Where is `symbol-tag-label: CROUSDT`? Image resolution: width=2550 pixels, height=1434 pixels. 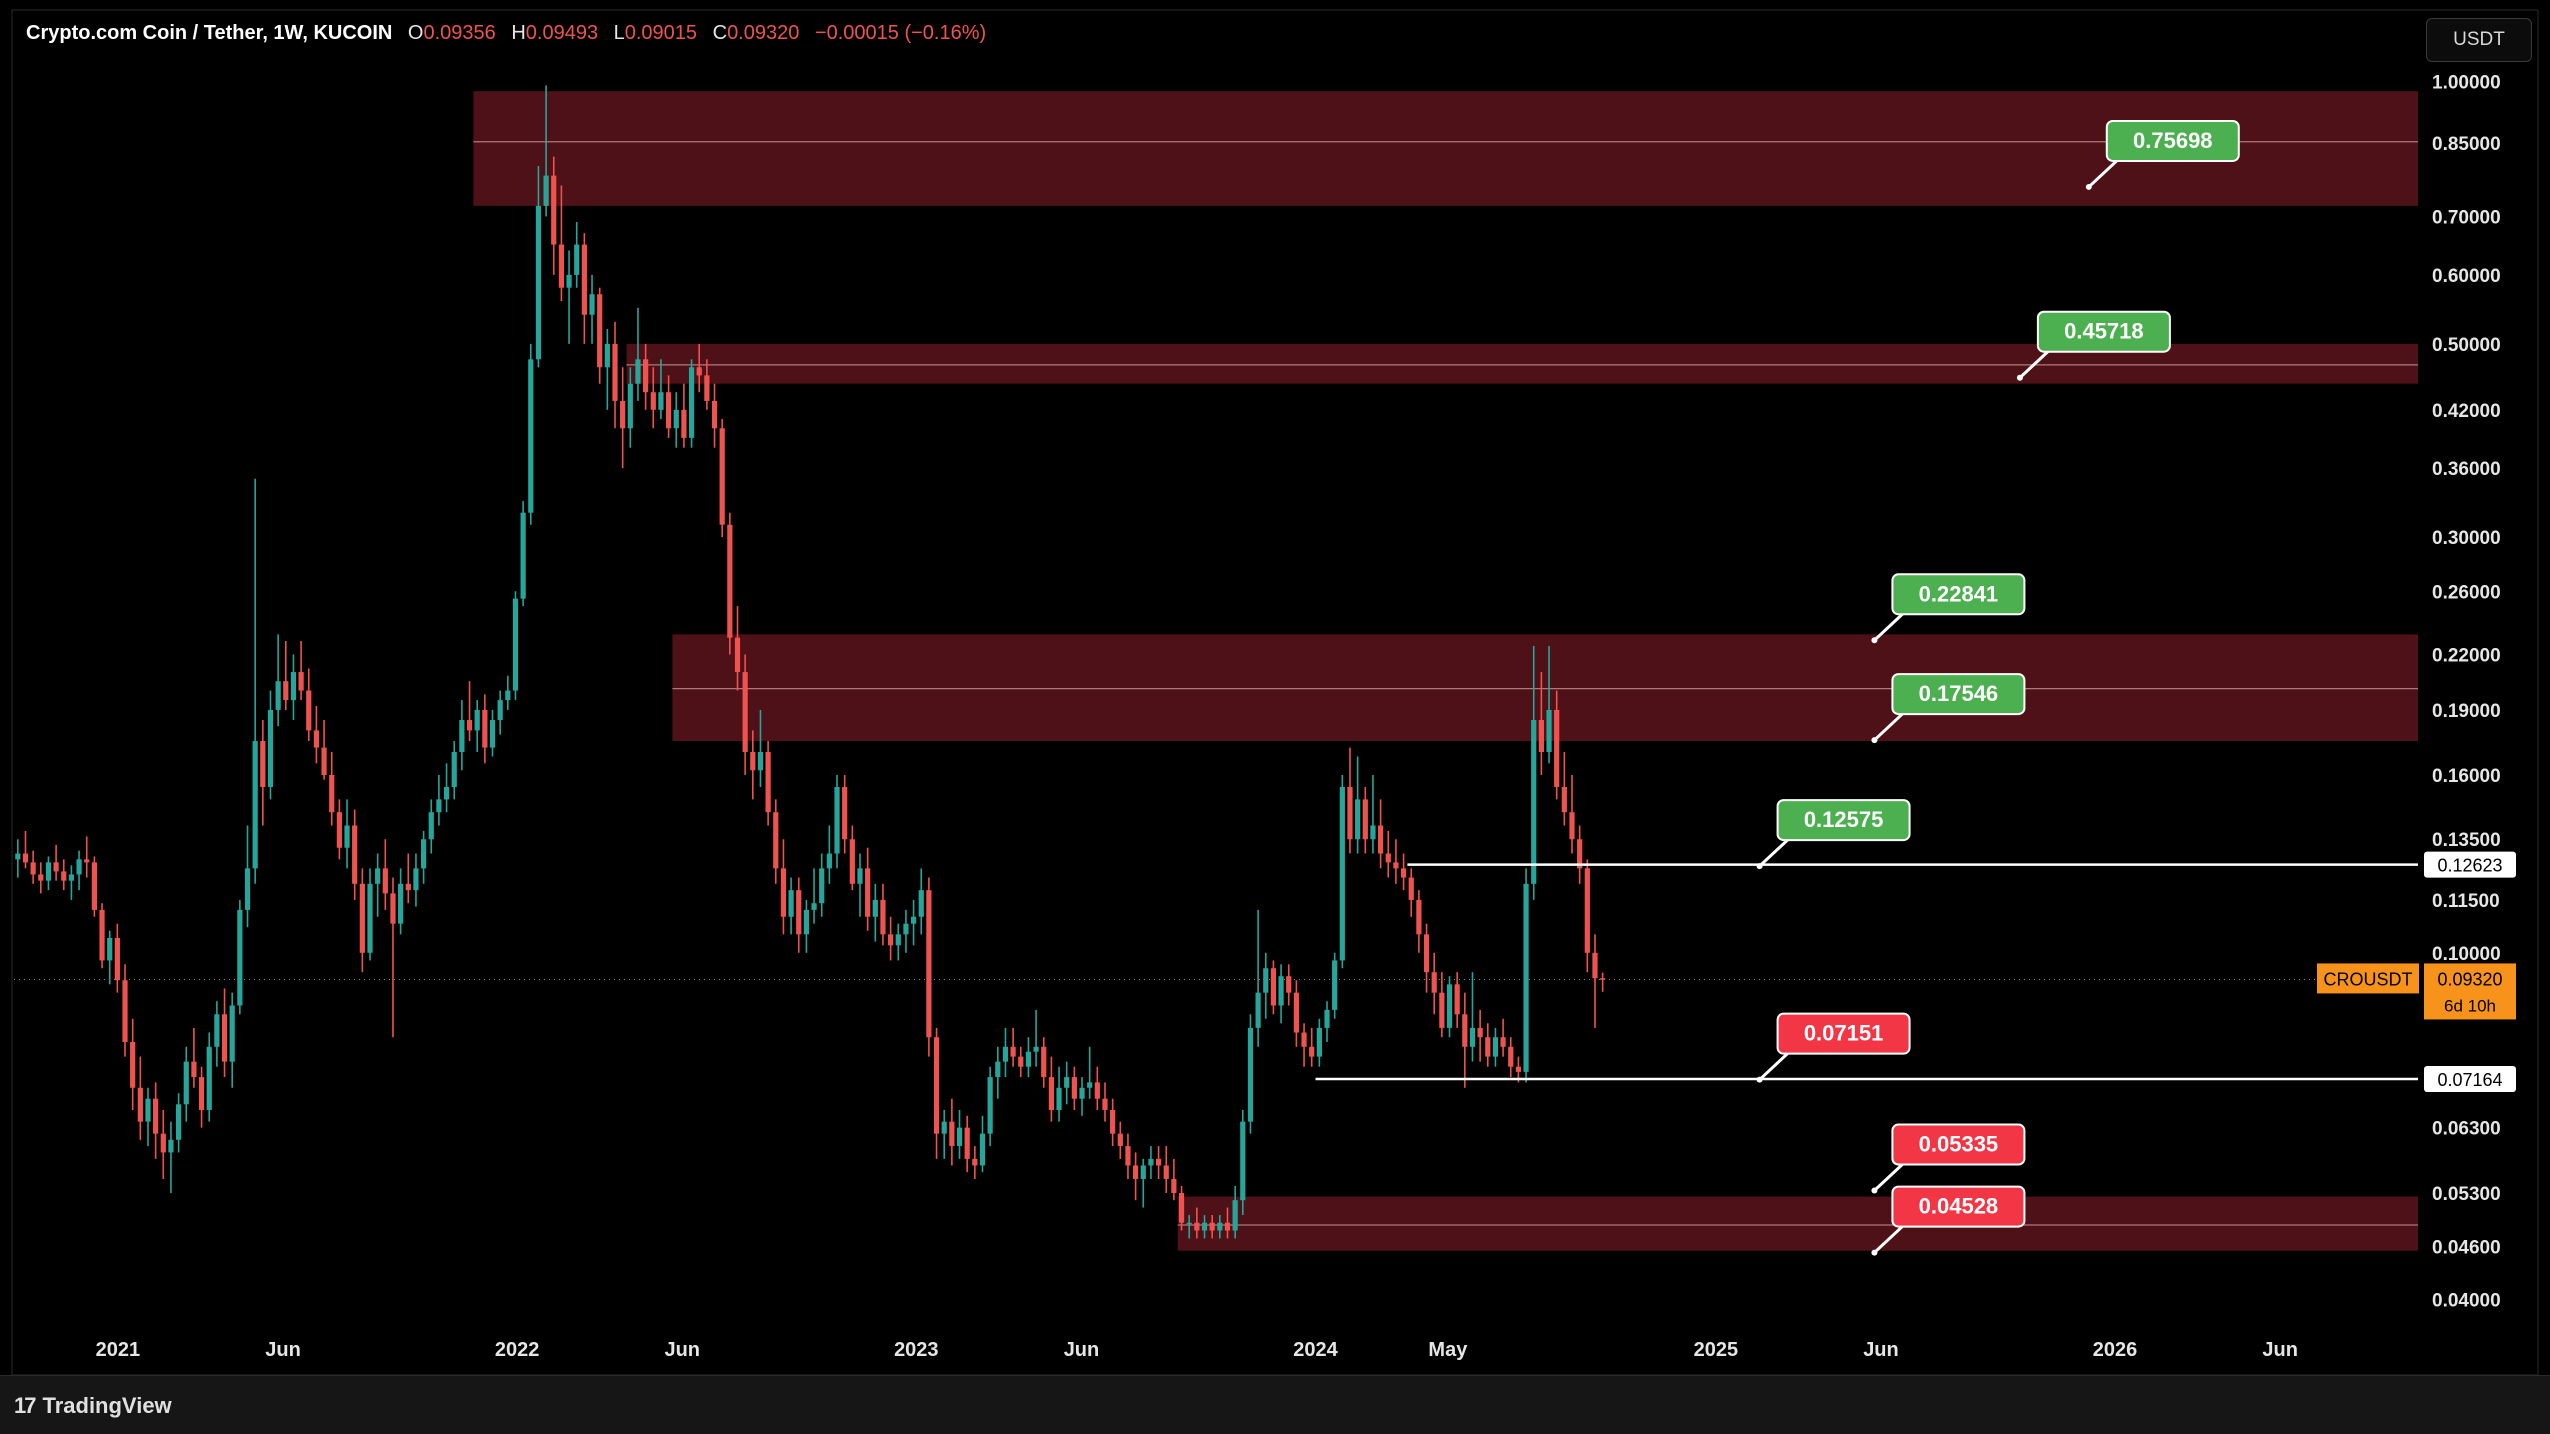
symbol-tag-label: CROUSDT is located at coordinates (2368, 979).